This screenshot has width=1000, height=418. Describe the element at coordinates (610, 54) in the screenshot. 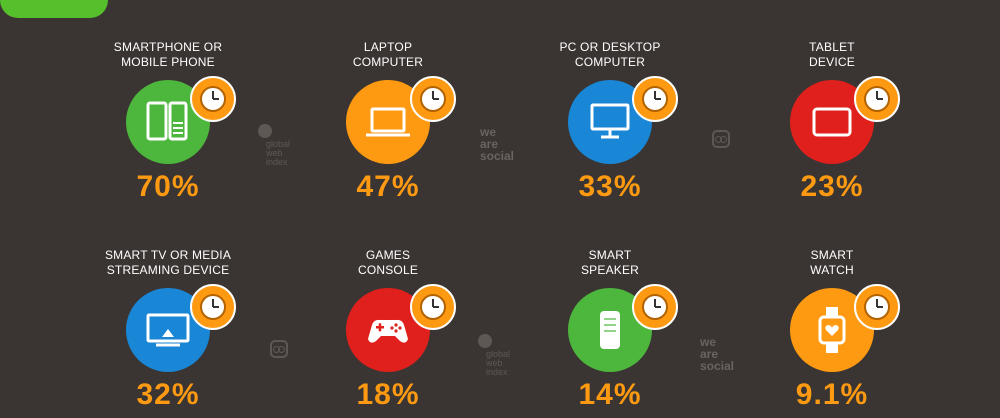

I see `device-label: PC OR DESKTOP COMPUTER` at that location.